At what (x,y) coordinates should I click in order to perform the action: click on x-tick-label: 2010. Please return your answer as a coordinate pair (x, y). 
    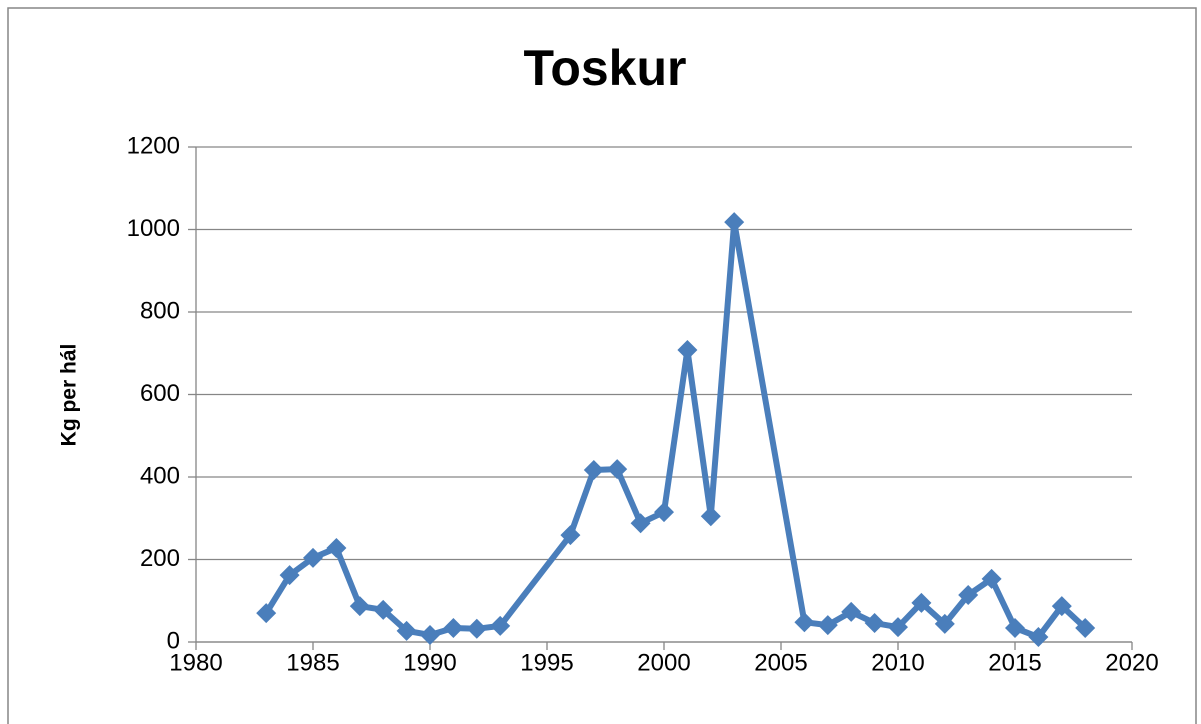
    Looking at the image, I should click on (897, 662).